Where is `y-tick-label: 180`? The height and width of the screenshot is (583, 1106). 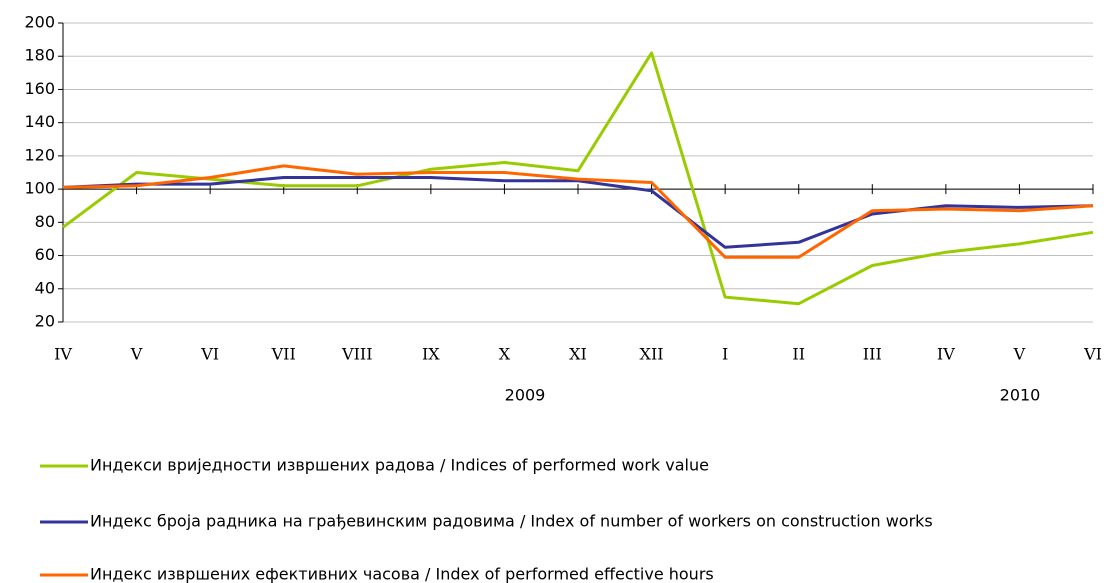 y-tick-label: 180 is located at coordinates (39, 55).